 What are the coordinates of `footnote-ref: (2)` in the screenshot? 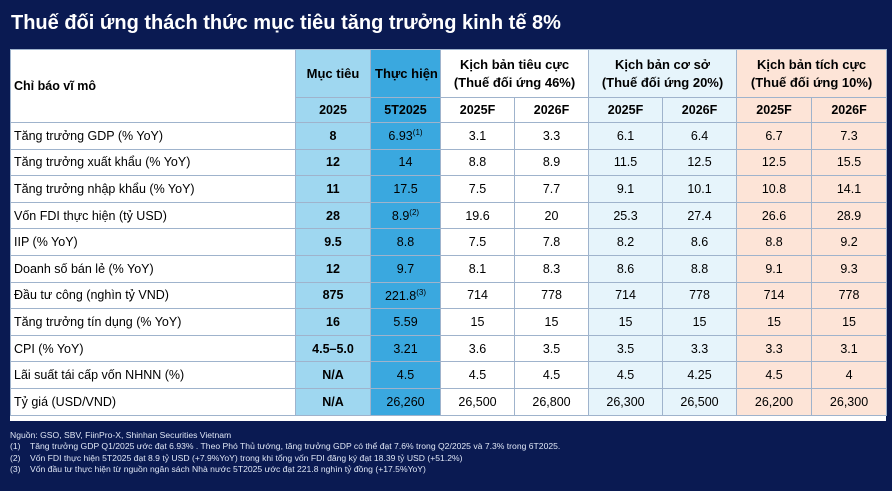 It's located at (414, 212).